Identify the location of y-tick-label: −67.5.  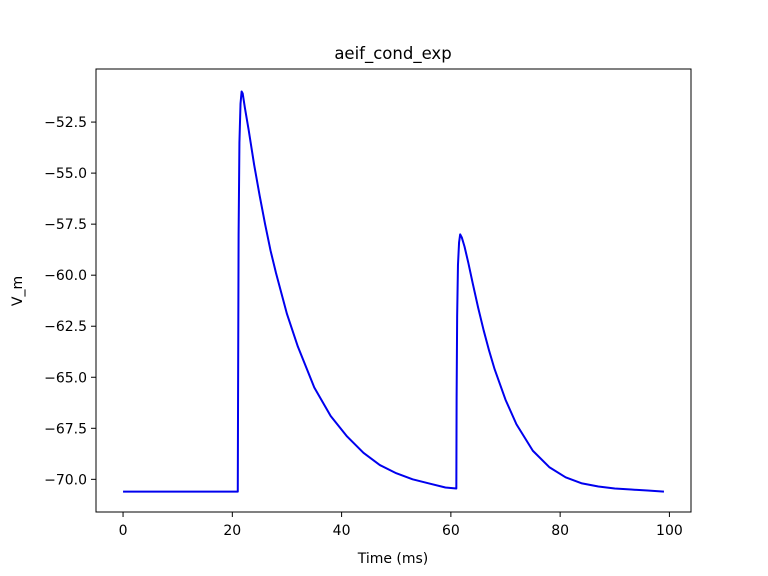
(65, 429).